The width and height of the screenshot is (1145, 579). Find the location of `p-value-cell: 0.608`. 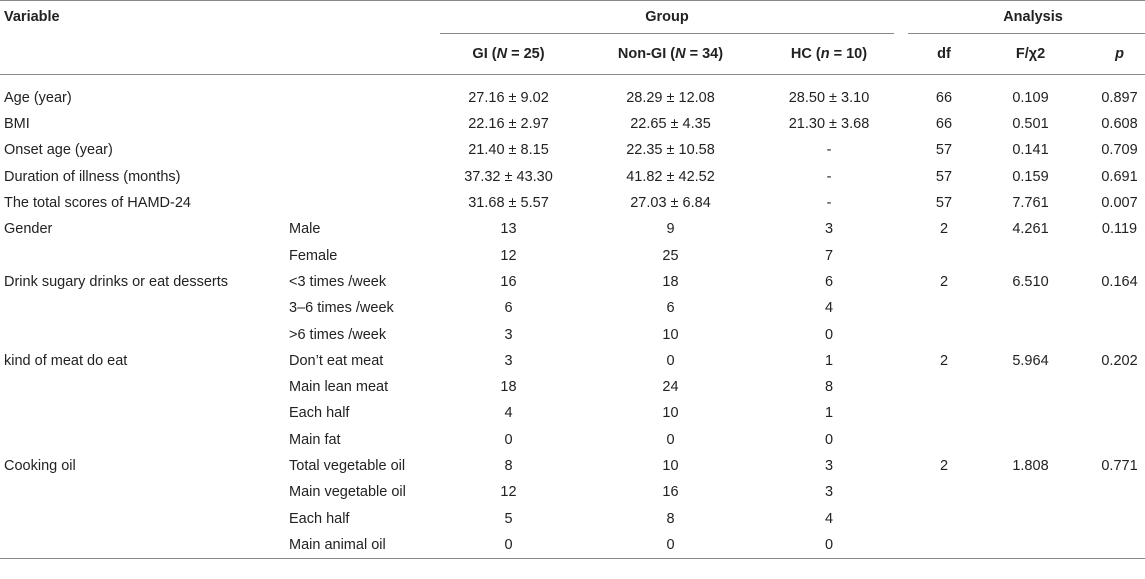

p-value-cell: 0.608 is located at coordinates (1119, 124).